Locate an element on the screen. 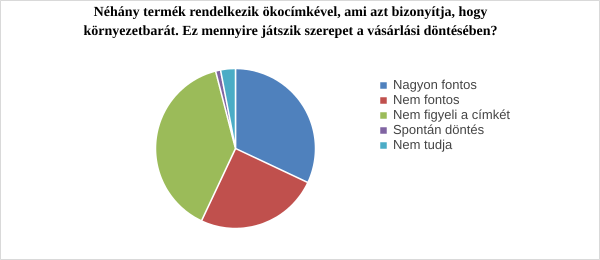  legend-label: Nem tudja is located at coordinates (422, 144).